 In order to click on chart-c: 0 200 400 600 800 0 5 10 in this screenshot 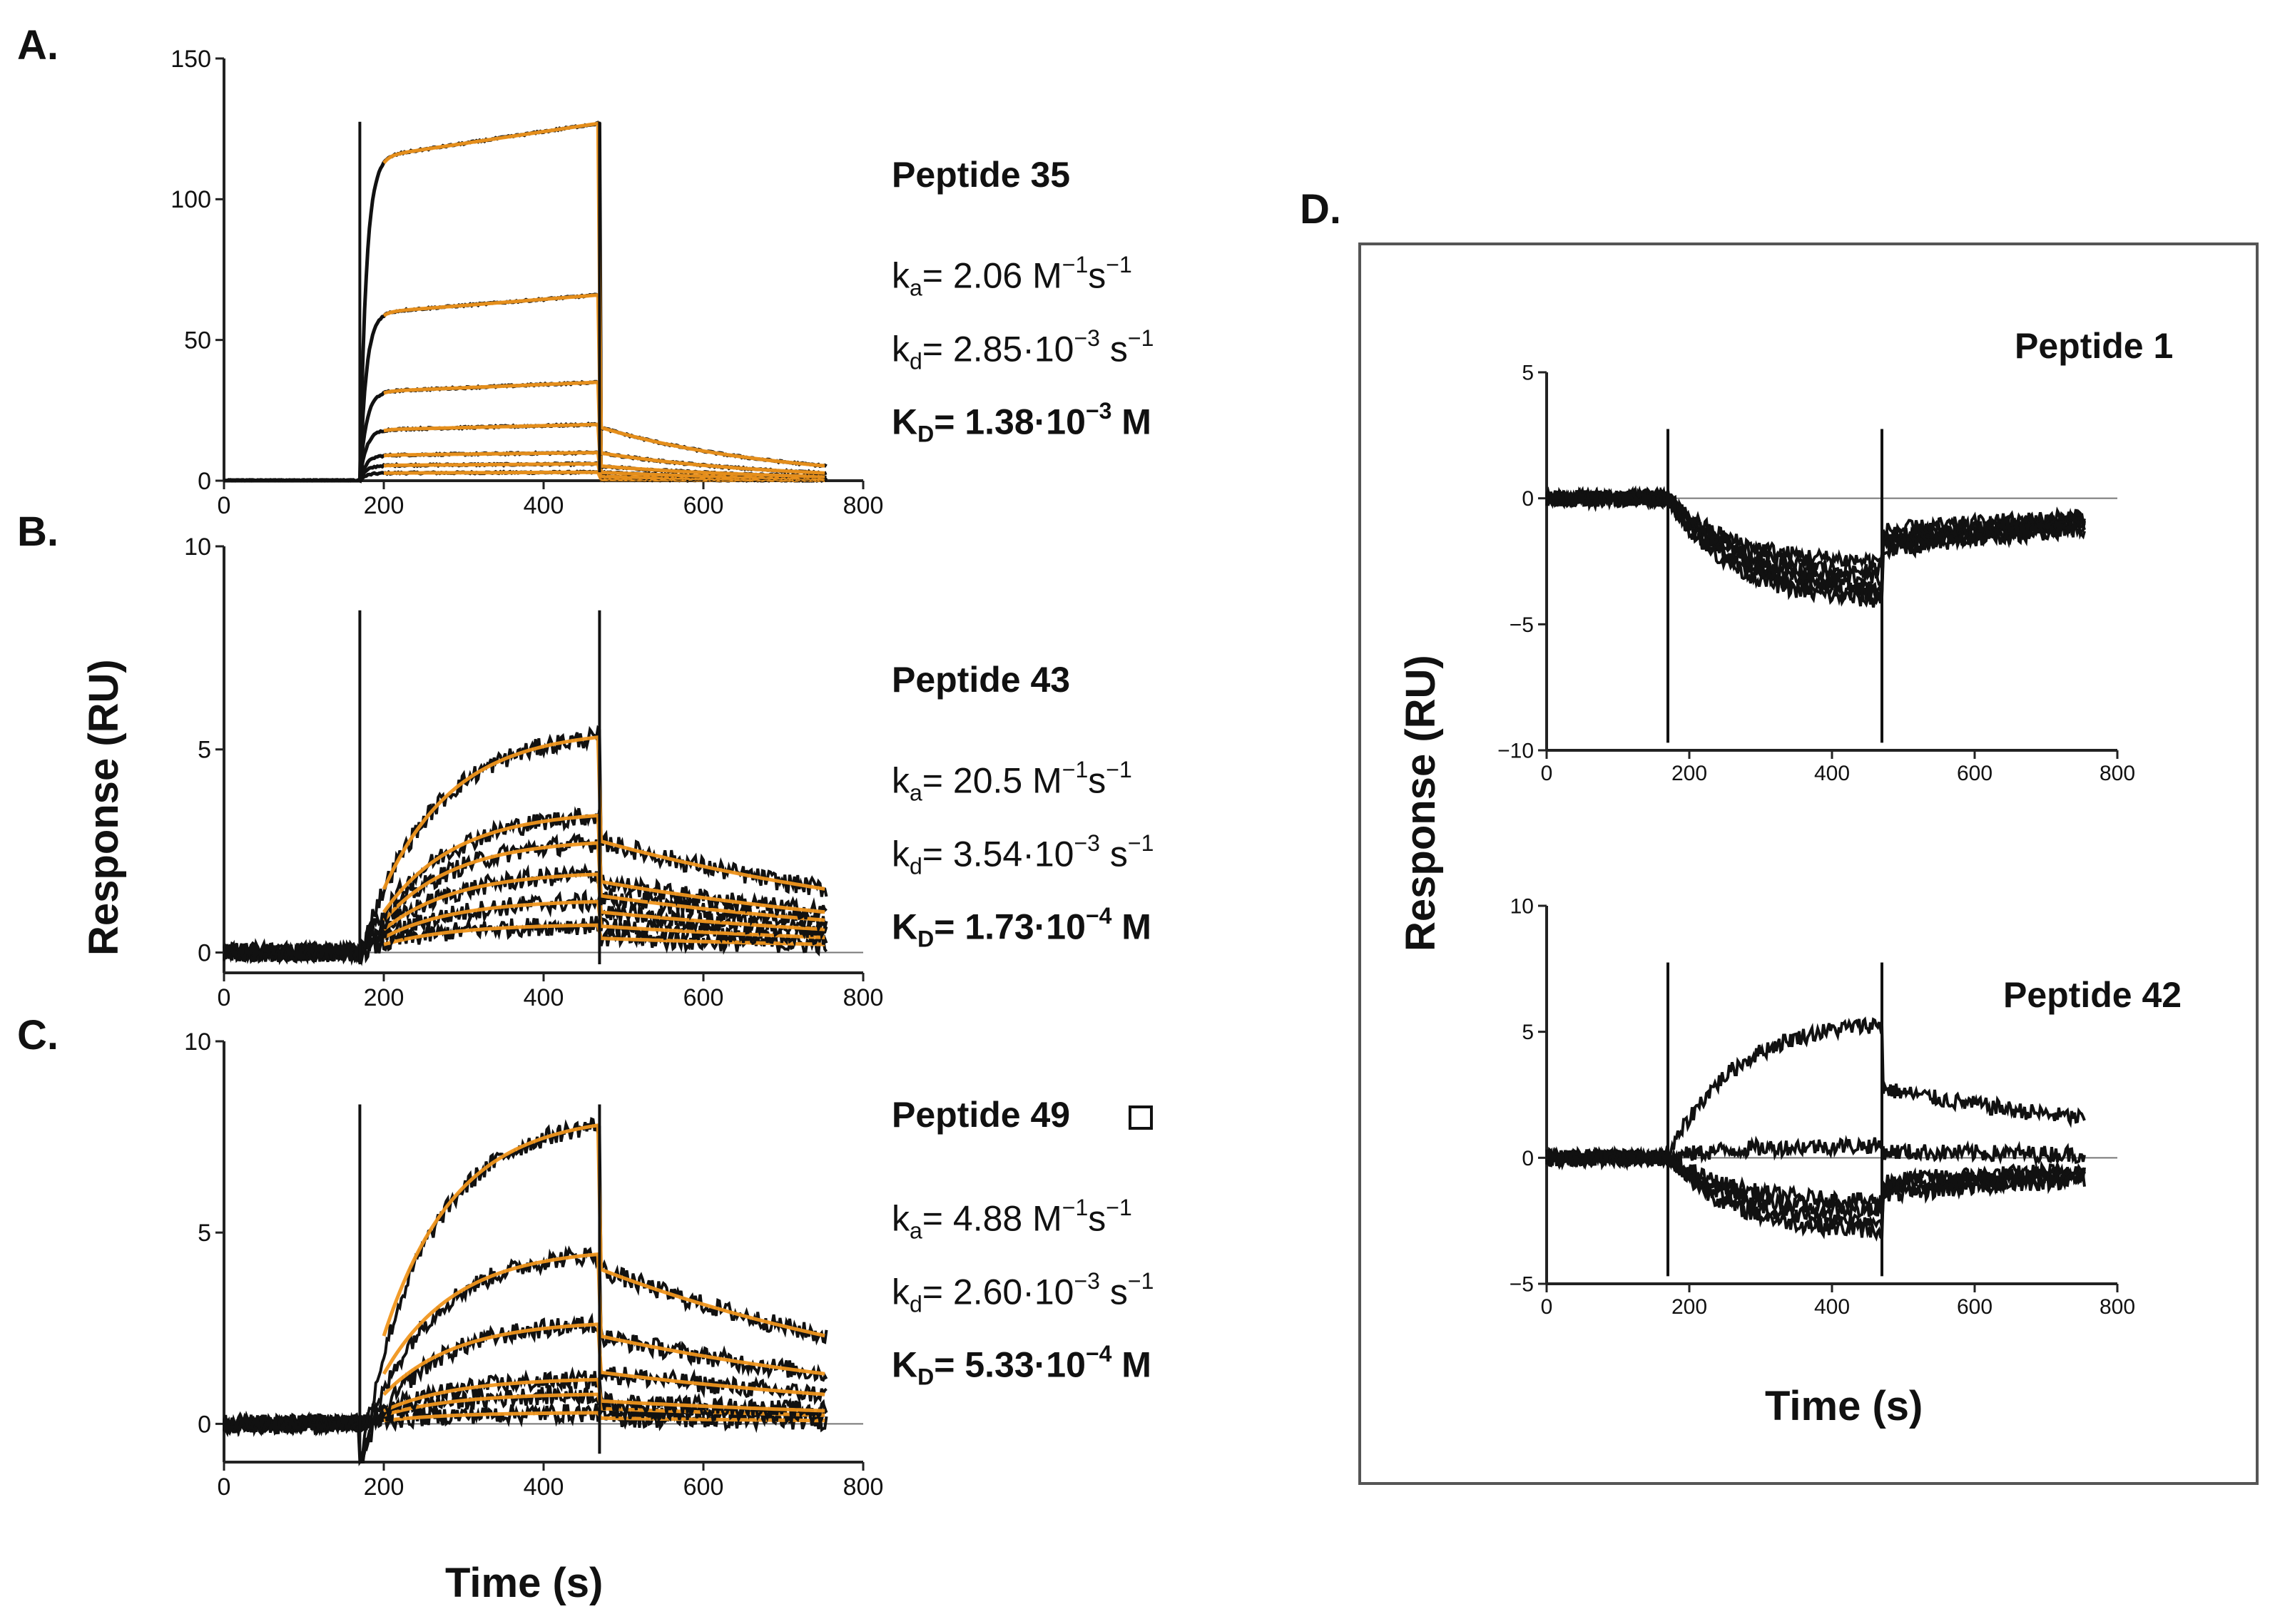, I will do `click(533, 1264)`.